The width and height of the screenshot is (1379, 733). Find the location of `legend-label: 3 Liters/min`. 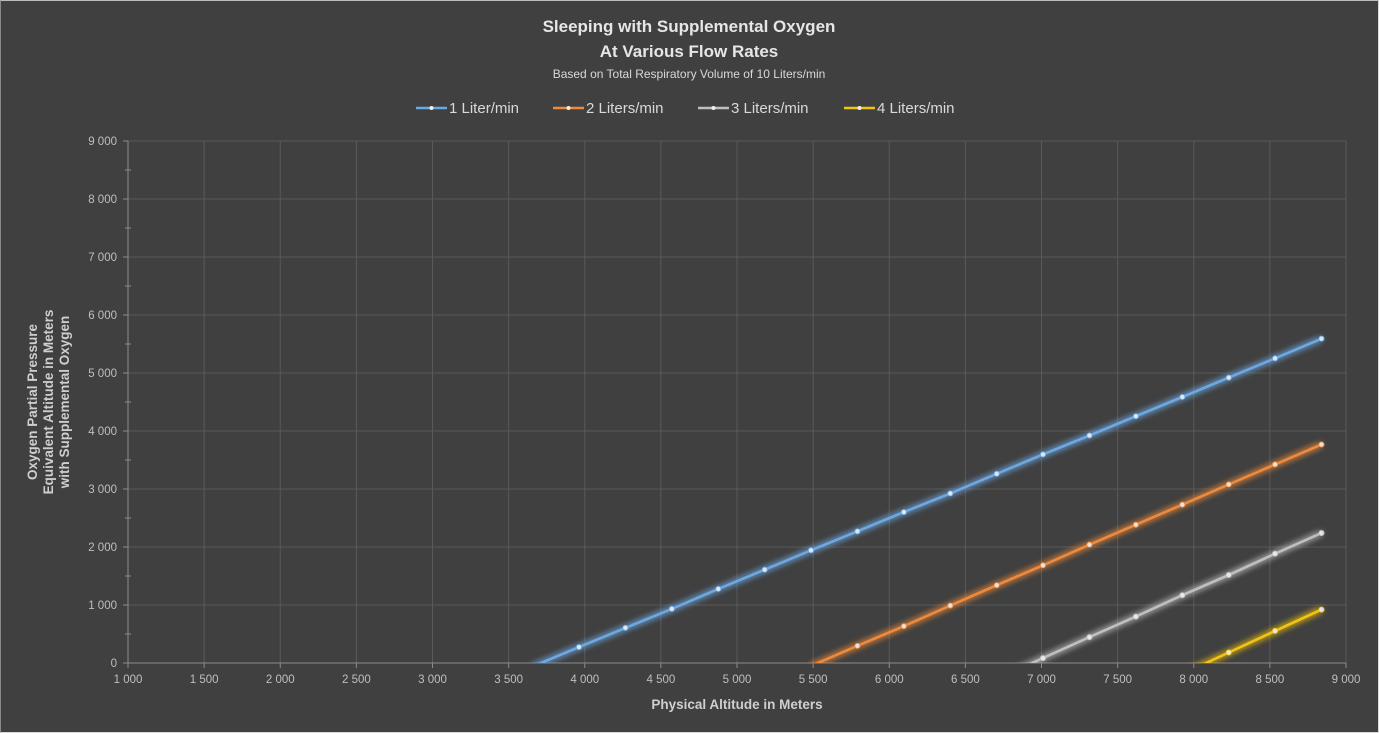

legend-label: 3 Liters/min is located at coordinates (770, 108).